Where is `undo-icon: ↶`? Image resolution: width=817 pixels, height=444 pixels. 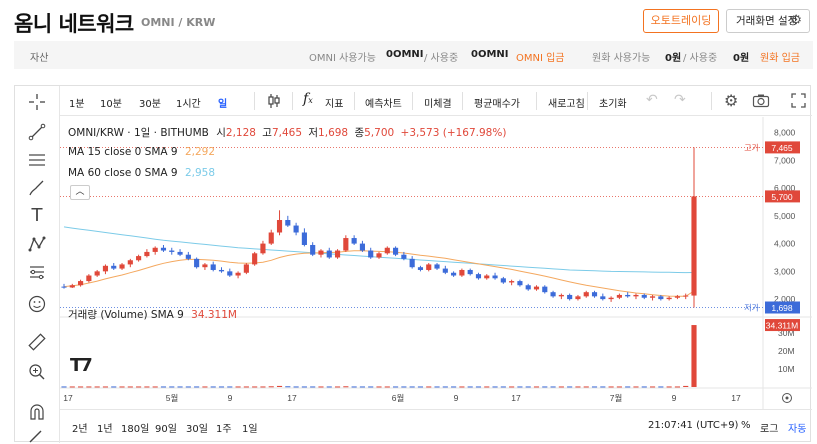
undo-icon: ↶ is located at coordinates (652, 100).